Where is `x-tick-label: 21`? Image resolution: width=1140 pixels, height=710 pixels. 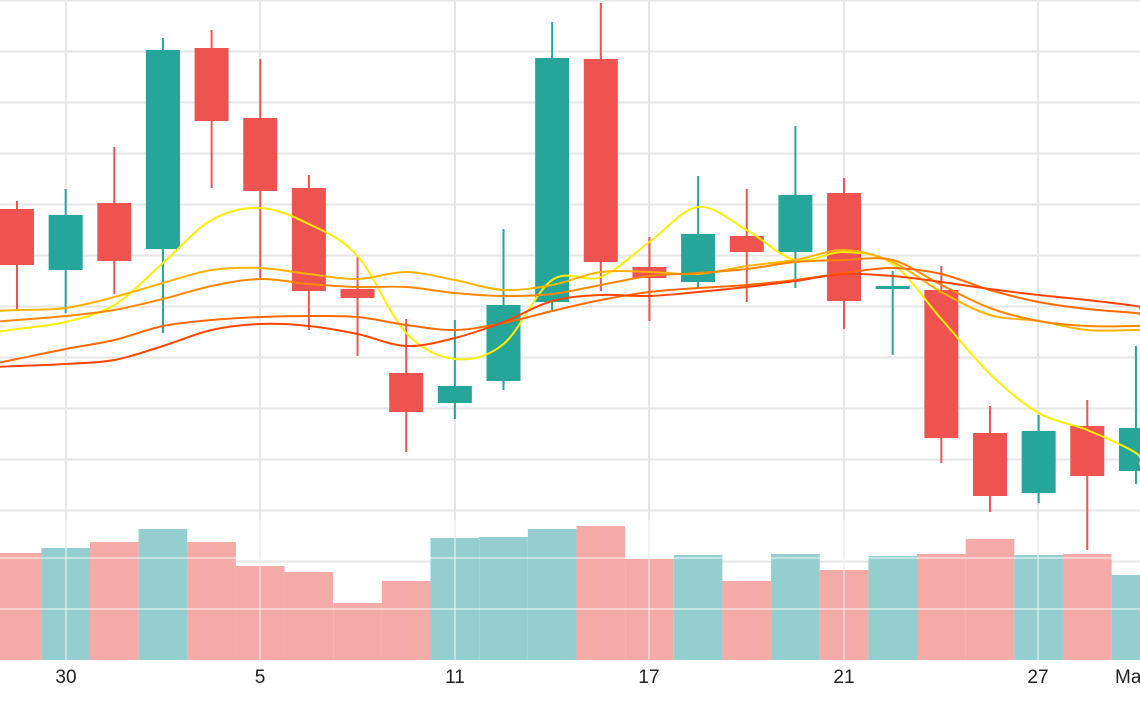 x-tick-label: 21 is located at coordinates (843, 677).